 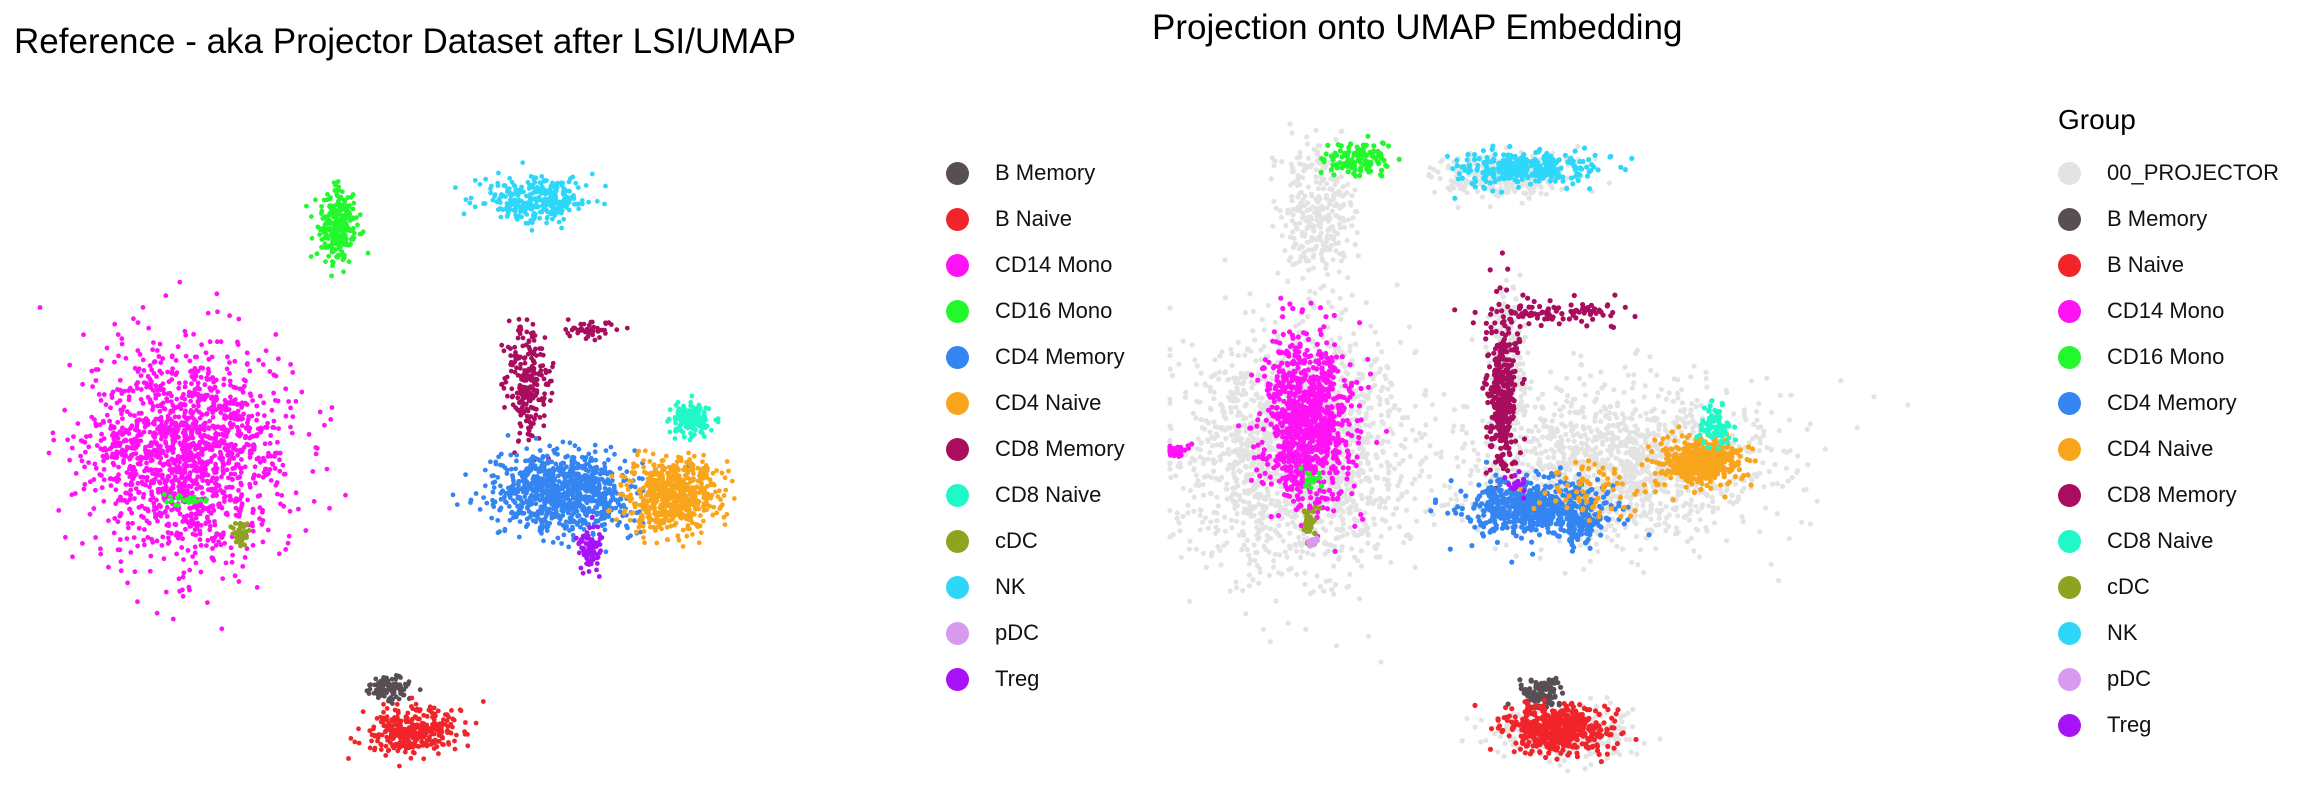 What do you see at coordinates (1035, 587) in the screenshot?
I see `legend-item-nk: NK` at bounding box center [1035, 587].